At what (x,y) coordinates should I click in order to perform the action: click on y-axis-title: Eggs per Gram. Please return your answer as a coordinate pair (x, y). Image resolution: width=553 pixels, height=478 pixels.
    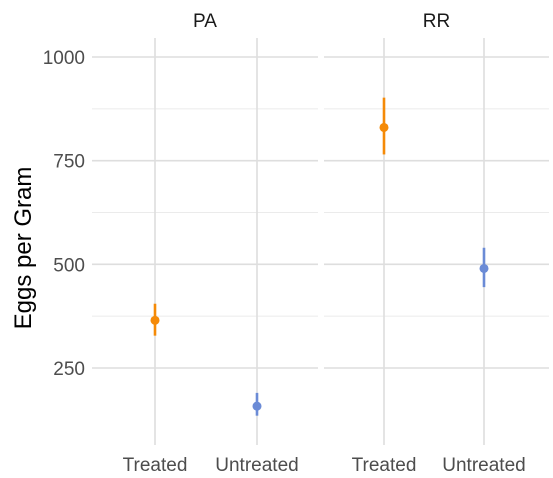
    Looking at the image, I should click on (23, 248).